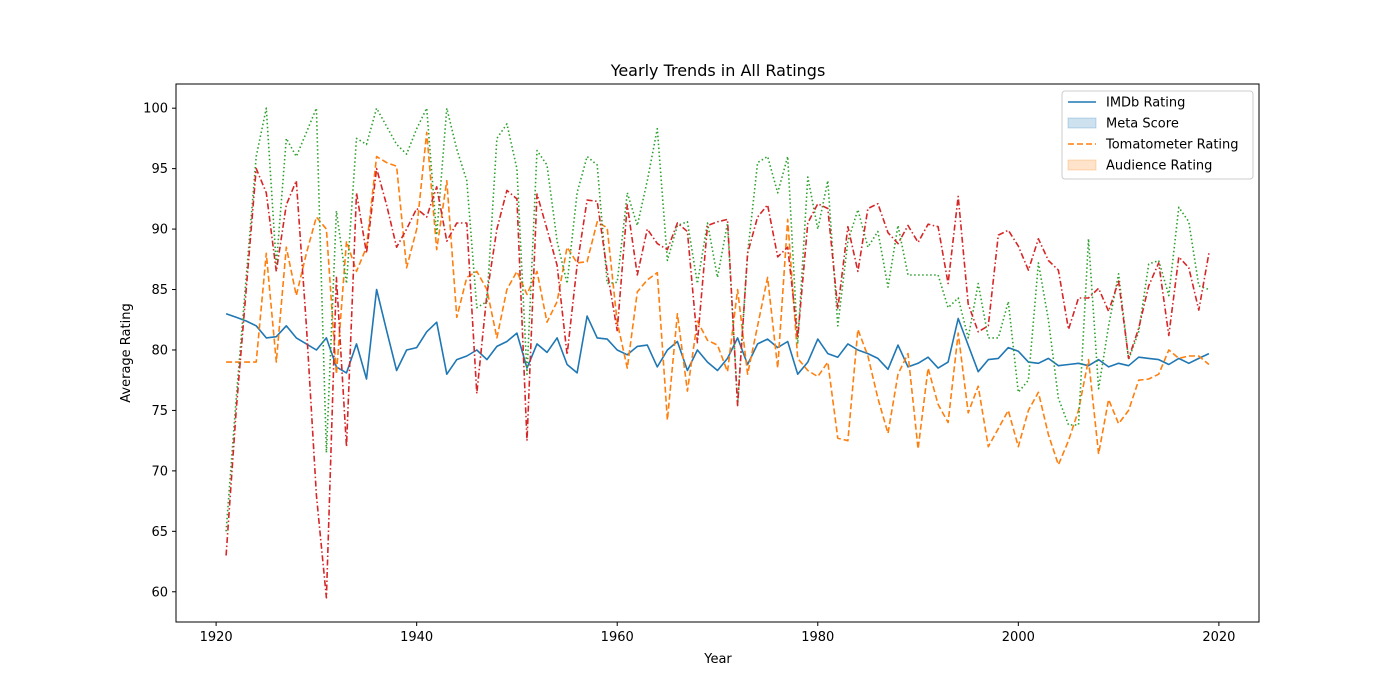 Image resolution: width=1400 pixels, height=700 pixels. Describe the element at coordinates (159, 532) in the screenshot. I see `y-tick-label: 65` at that location.